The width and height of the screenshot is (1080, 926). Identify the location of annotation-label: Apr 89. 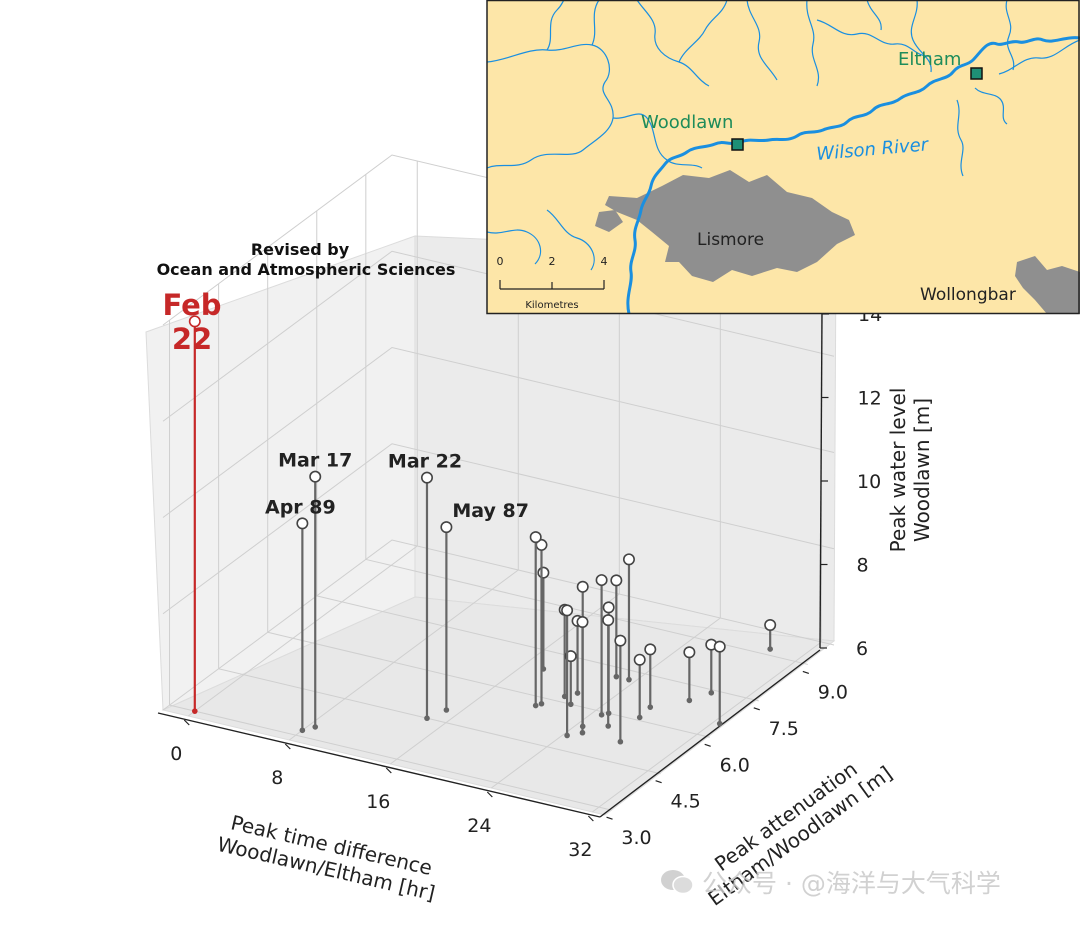
(300, 507).